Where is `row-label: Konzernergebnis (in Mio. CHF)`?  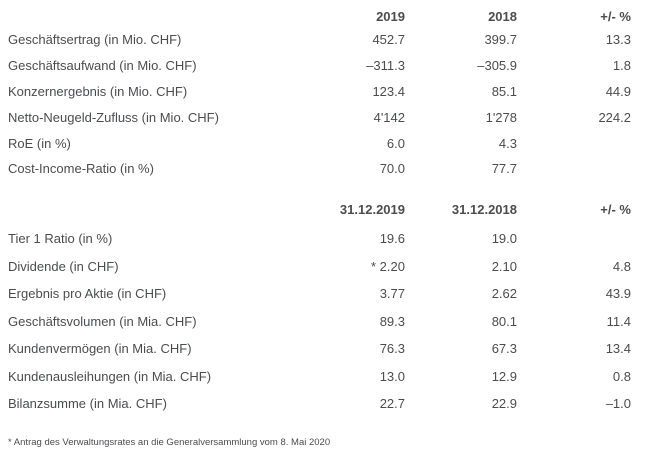 row-label: Konzernergebnis (in Mio. CHF) is located at coordinates (98, 91).